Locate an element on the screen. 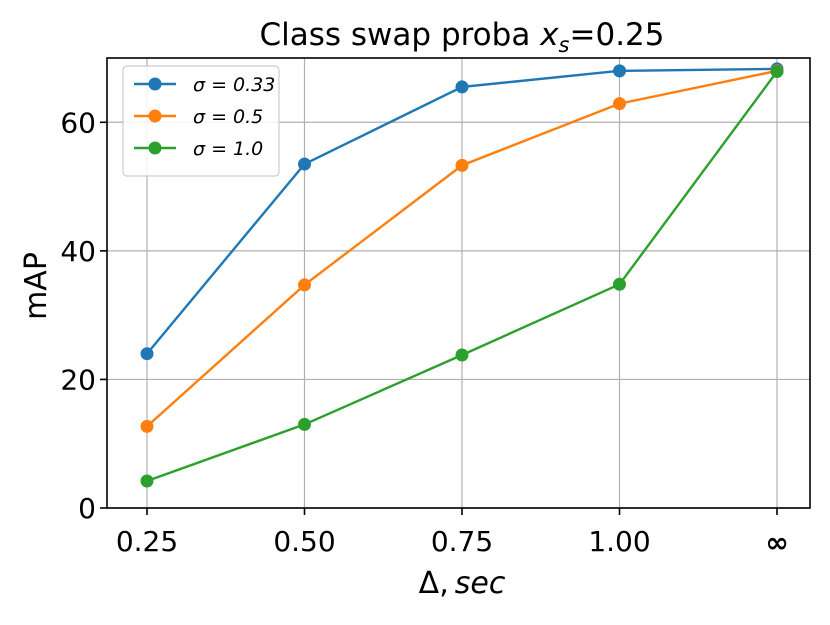 The image size is (830, 625). x-tick-label: 0.75 is located at coordinates (462, 541).